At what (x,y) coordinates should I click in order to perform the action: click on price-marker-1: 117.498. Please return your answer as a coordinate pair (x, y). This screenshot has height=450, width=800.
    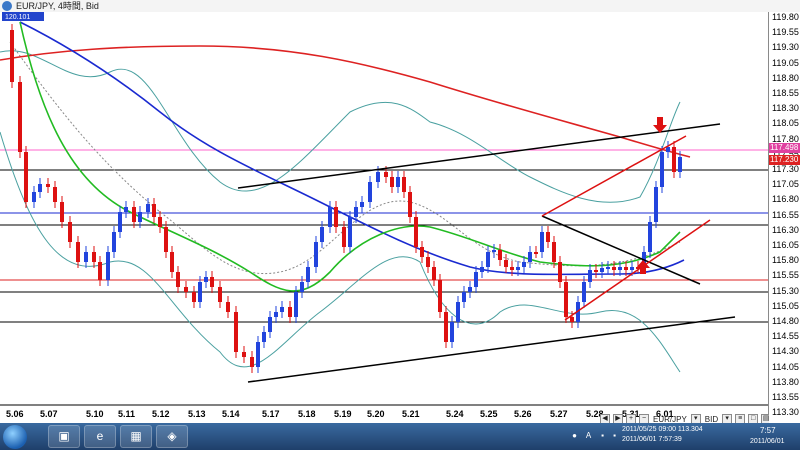
    Looking at the image, I should click on (784, 148).